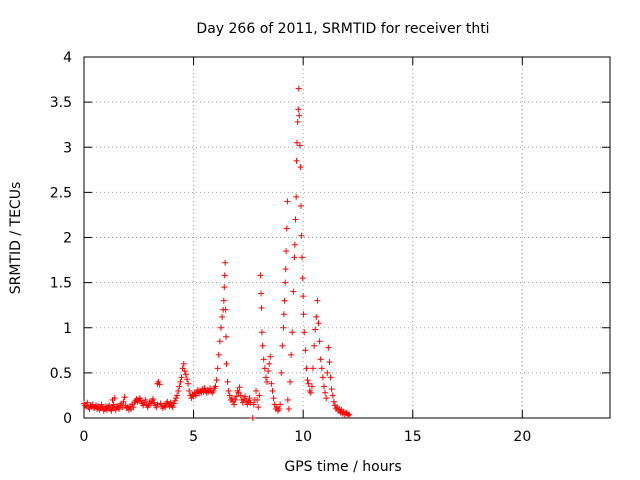  Describe the element at coordinates (67, 239) in the screenshot. I see `y-tick-label: 2` at that location.